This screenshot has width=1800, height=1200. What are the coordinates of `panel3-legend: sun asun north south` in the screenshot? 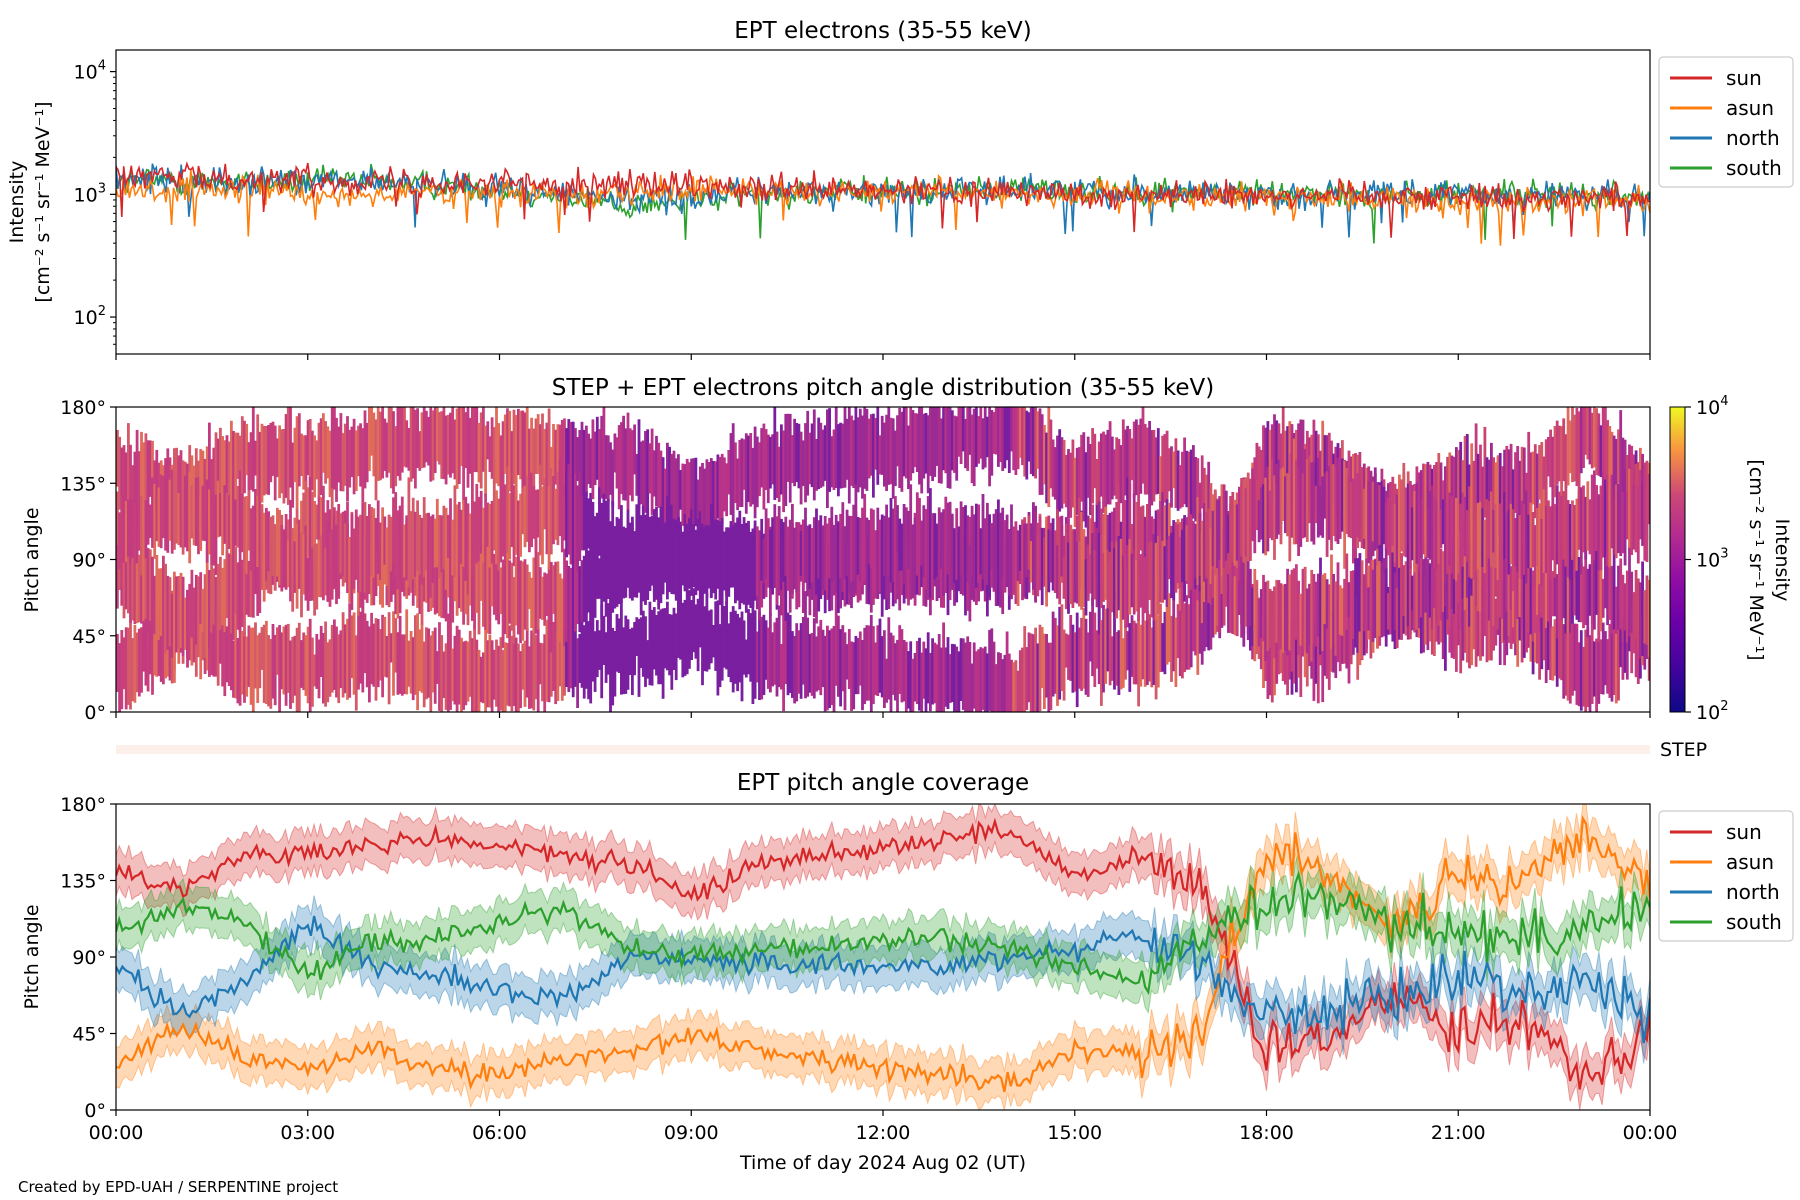 It's located at (1726, 876).